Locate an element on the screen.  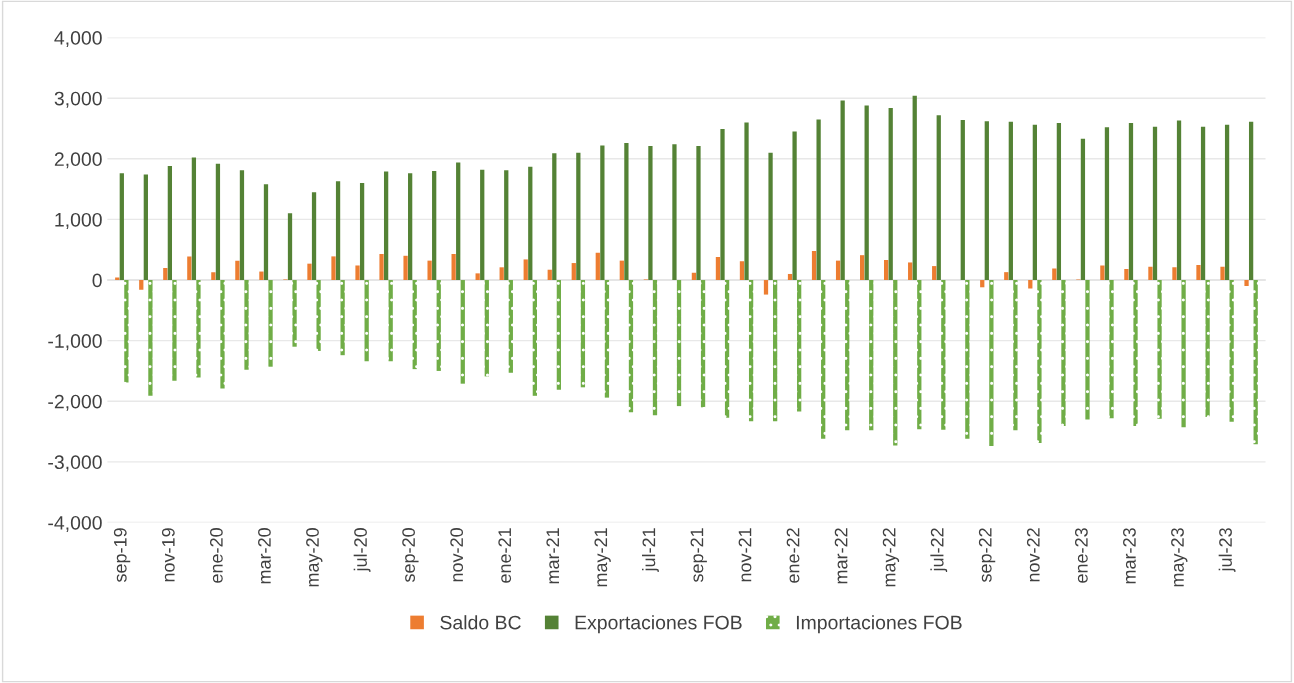
y-tick-label: 1,000 is located at coordinates (78, 220).